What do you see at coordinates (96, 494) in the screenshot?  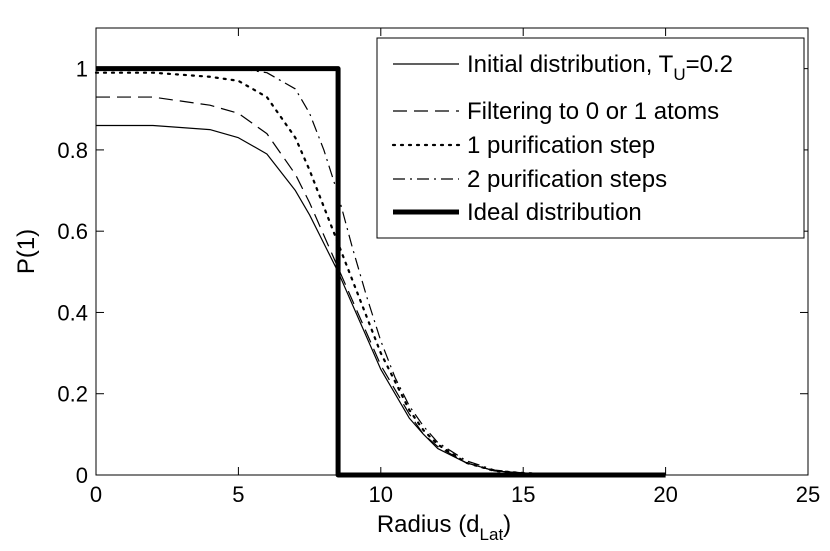 I see `x-tick-label: 0` at bounding box center [96, 494].